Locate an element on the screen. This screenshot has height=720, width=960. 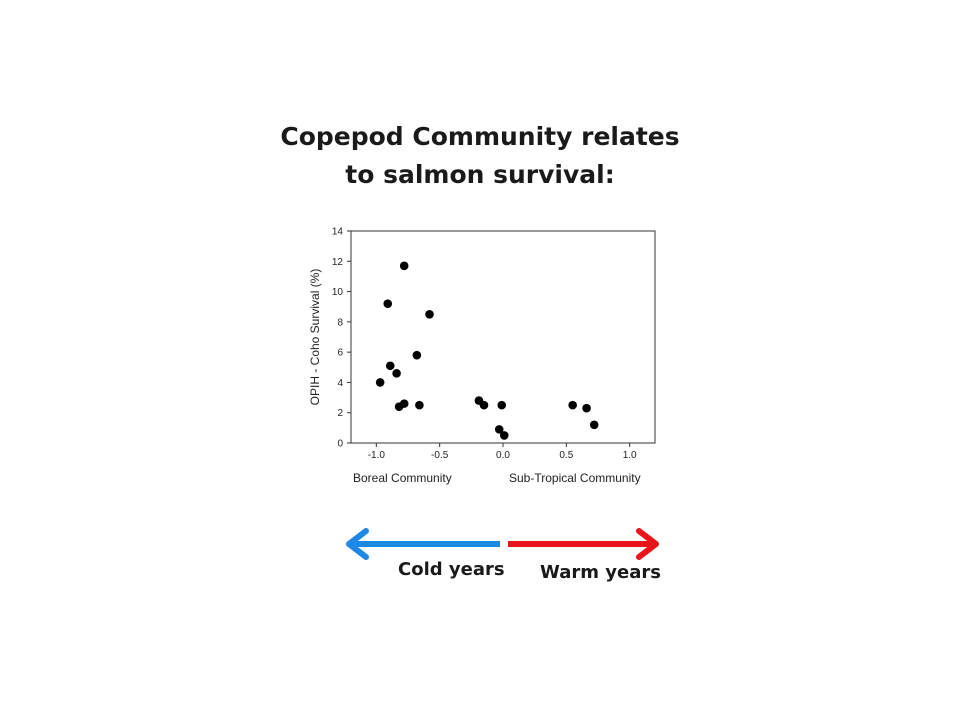
y-tick-label: 14 is located at coordinates (338, 232).